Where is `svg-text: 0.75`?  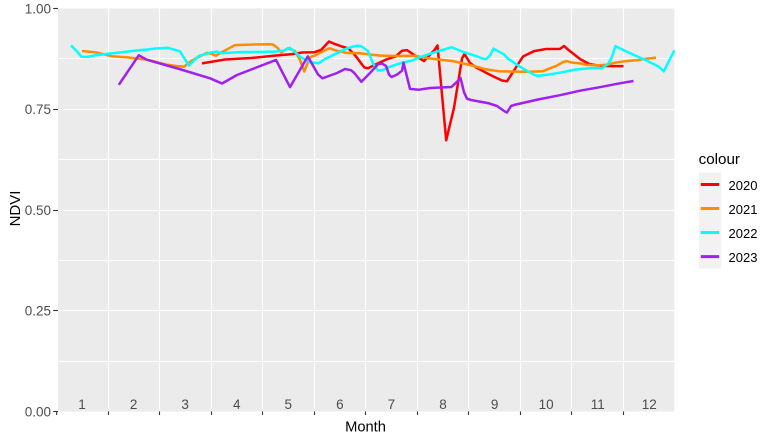 svg-text: 0.75 is located at coordinates (38, 109).